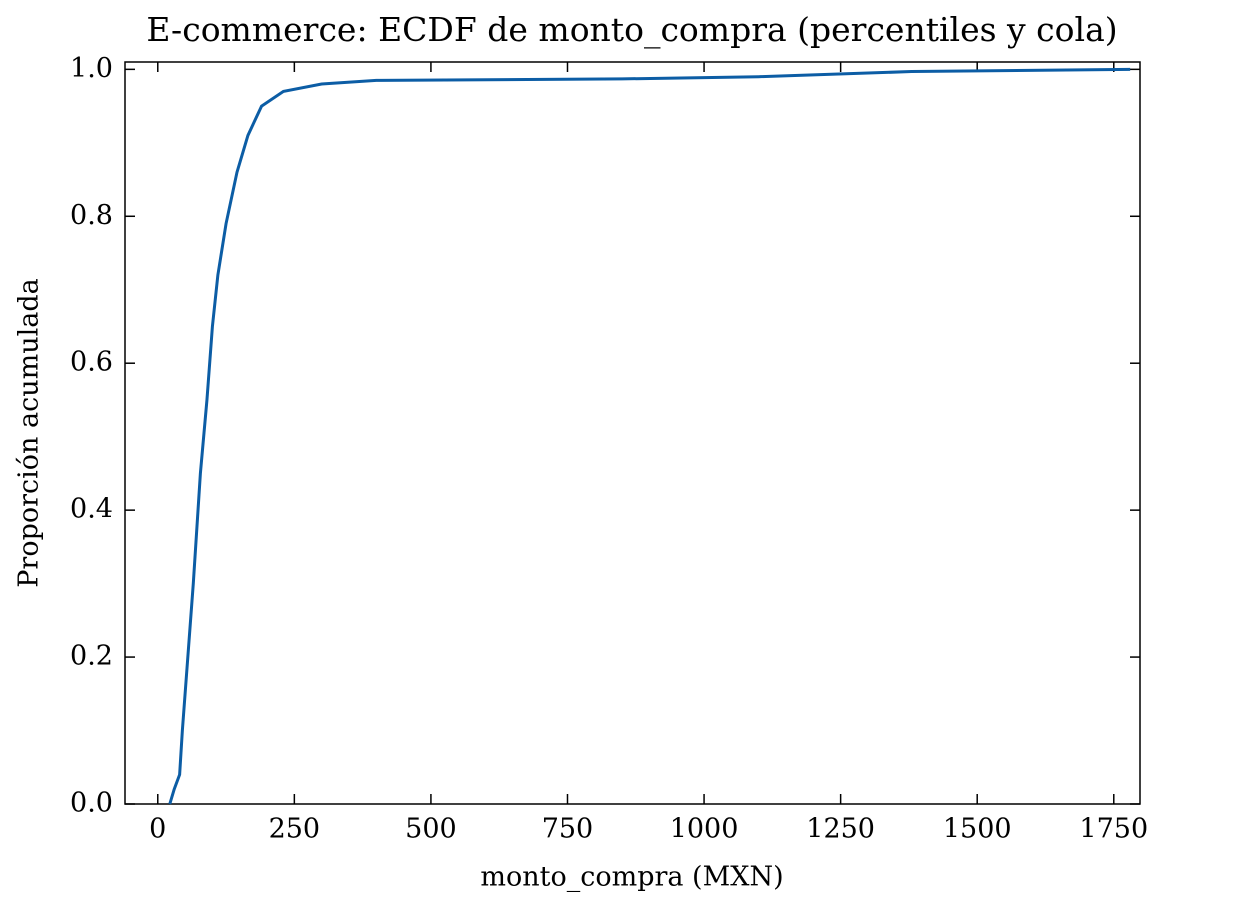  What do you see at coordinates (568, 829) in the screenshot?
I see `x-tick-label: 750` at bounding box center [568, 829].